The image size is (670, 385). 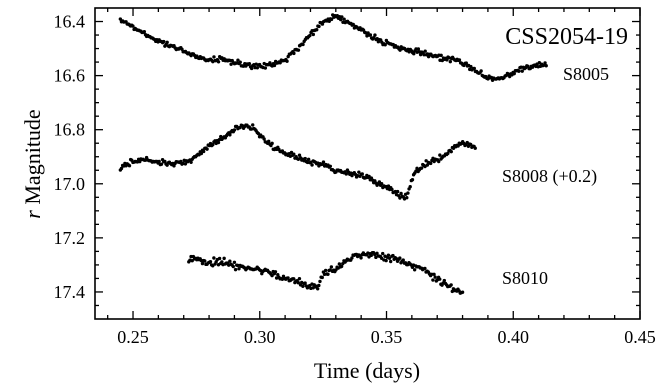 I want to click on chart-title: CSS2054-19, so click(x=566, y=37).